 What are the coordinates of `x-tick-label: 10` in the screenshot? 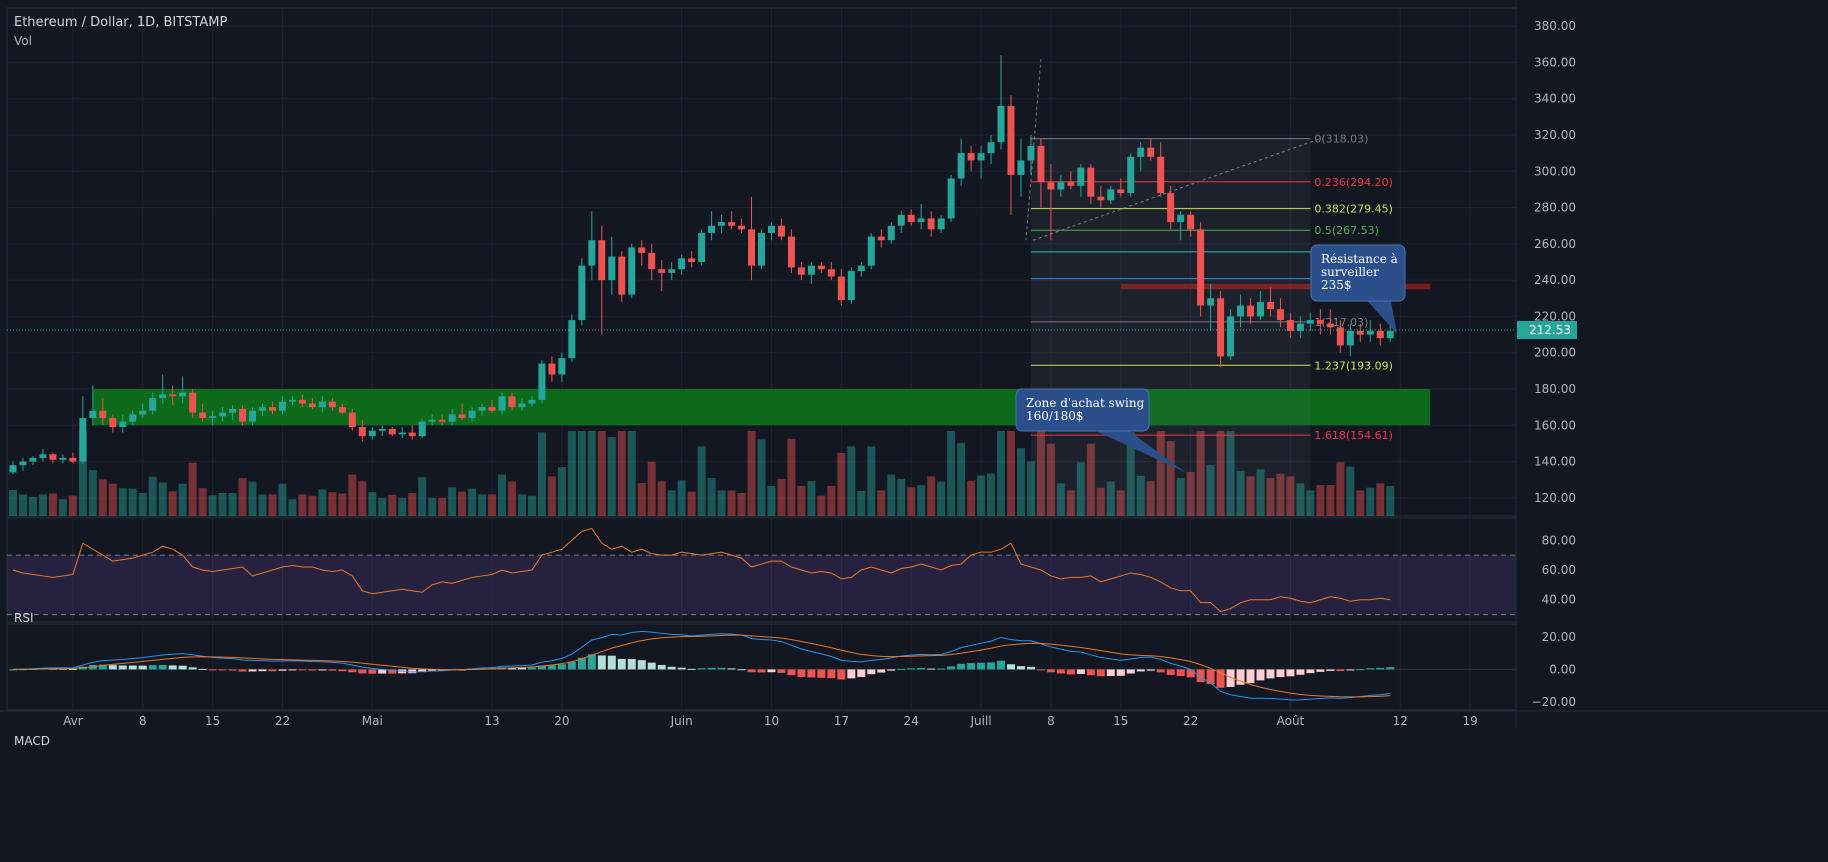 It's located at (771, 721).